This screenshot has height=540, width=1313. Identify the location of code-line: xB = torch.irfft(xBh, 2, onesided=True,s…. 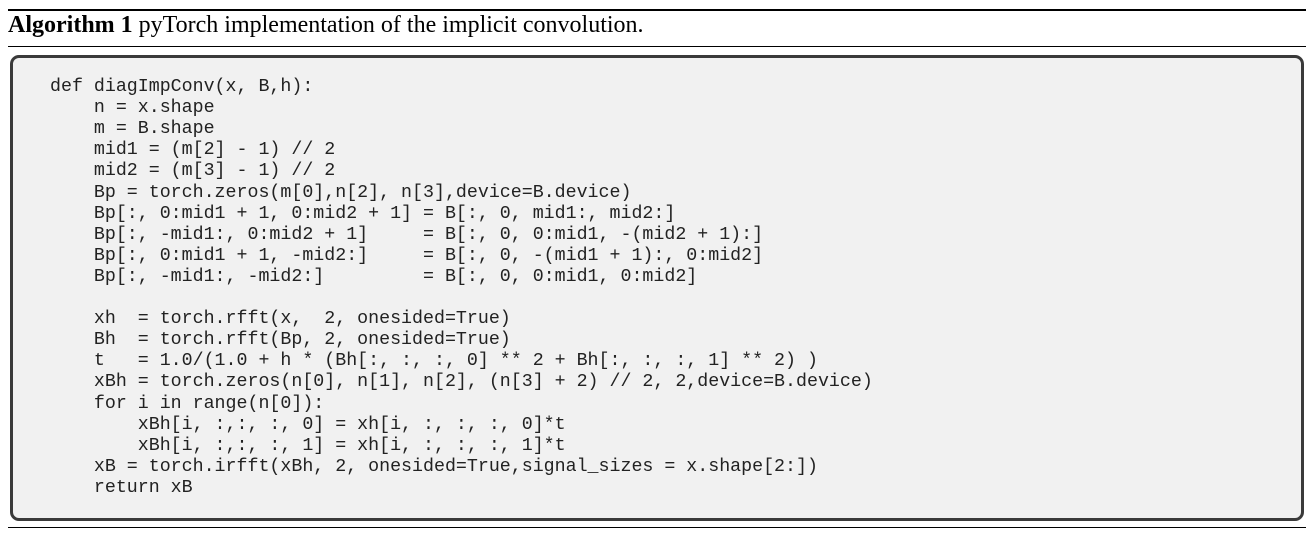
(434, 466).